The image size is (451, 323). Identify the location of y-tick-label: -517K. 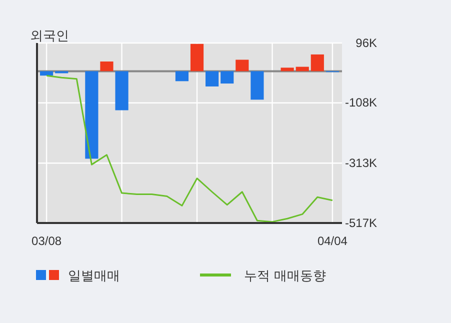
(360, 223).